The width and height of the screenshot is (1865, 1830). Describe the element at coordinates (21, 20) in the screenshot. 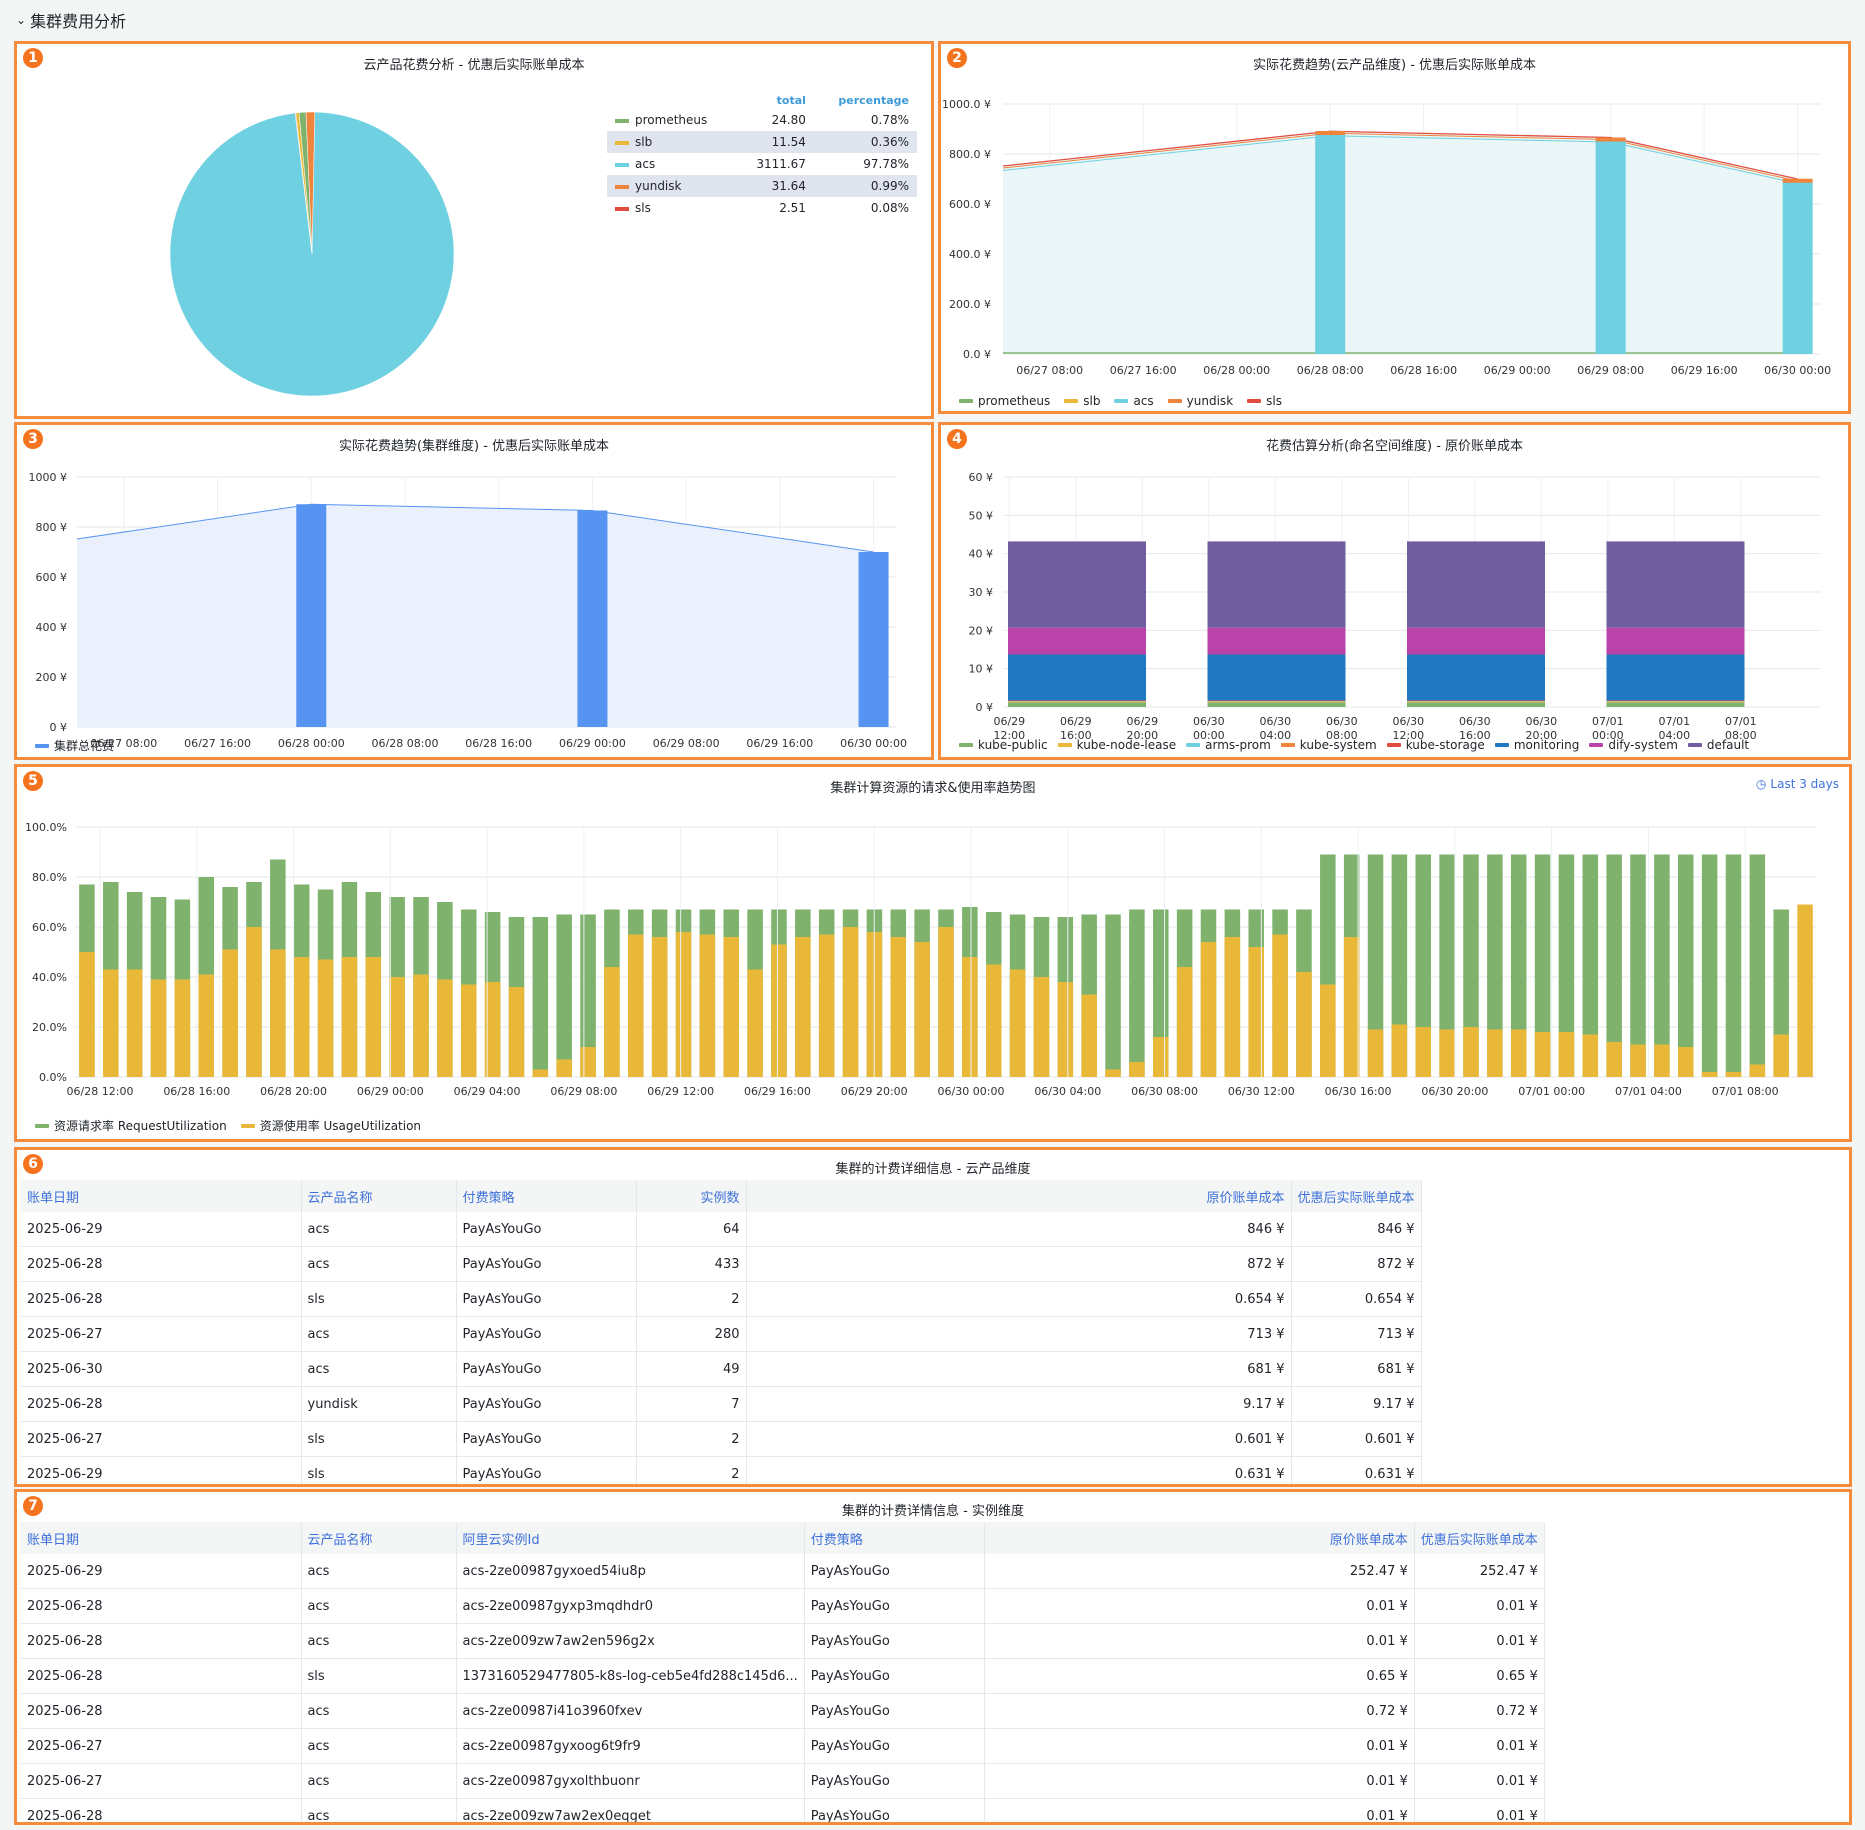

I see `chevron-down-icon: ⌄` at that location.